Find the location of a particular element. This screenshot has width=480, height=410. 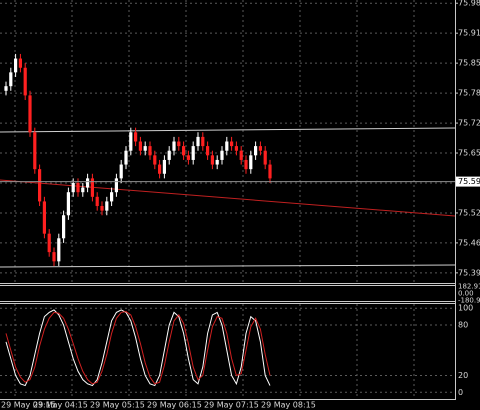

x-tick-label: 29 May 07:15 is located at coordinates (231, 405).